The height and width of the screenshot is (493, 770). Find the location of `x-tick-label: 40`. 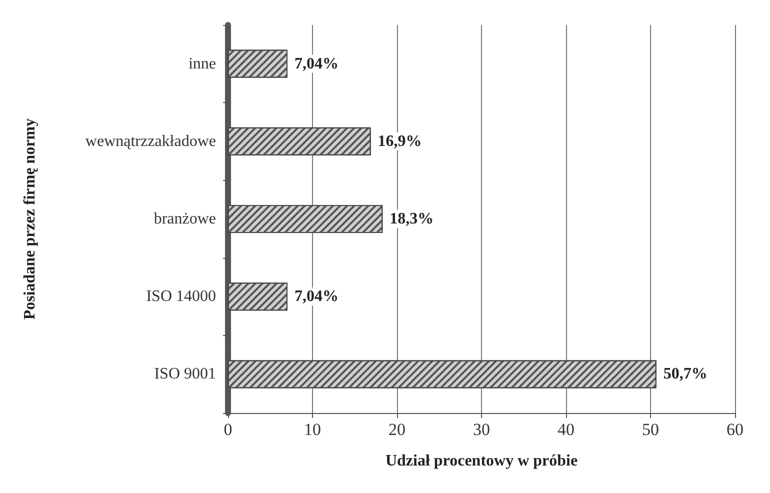

x-tick-label: 40 is located at coordinates (566, 429).